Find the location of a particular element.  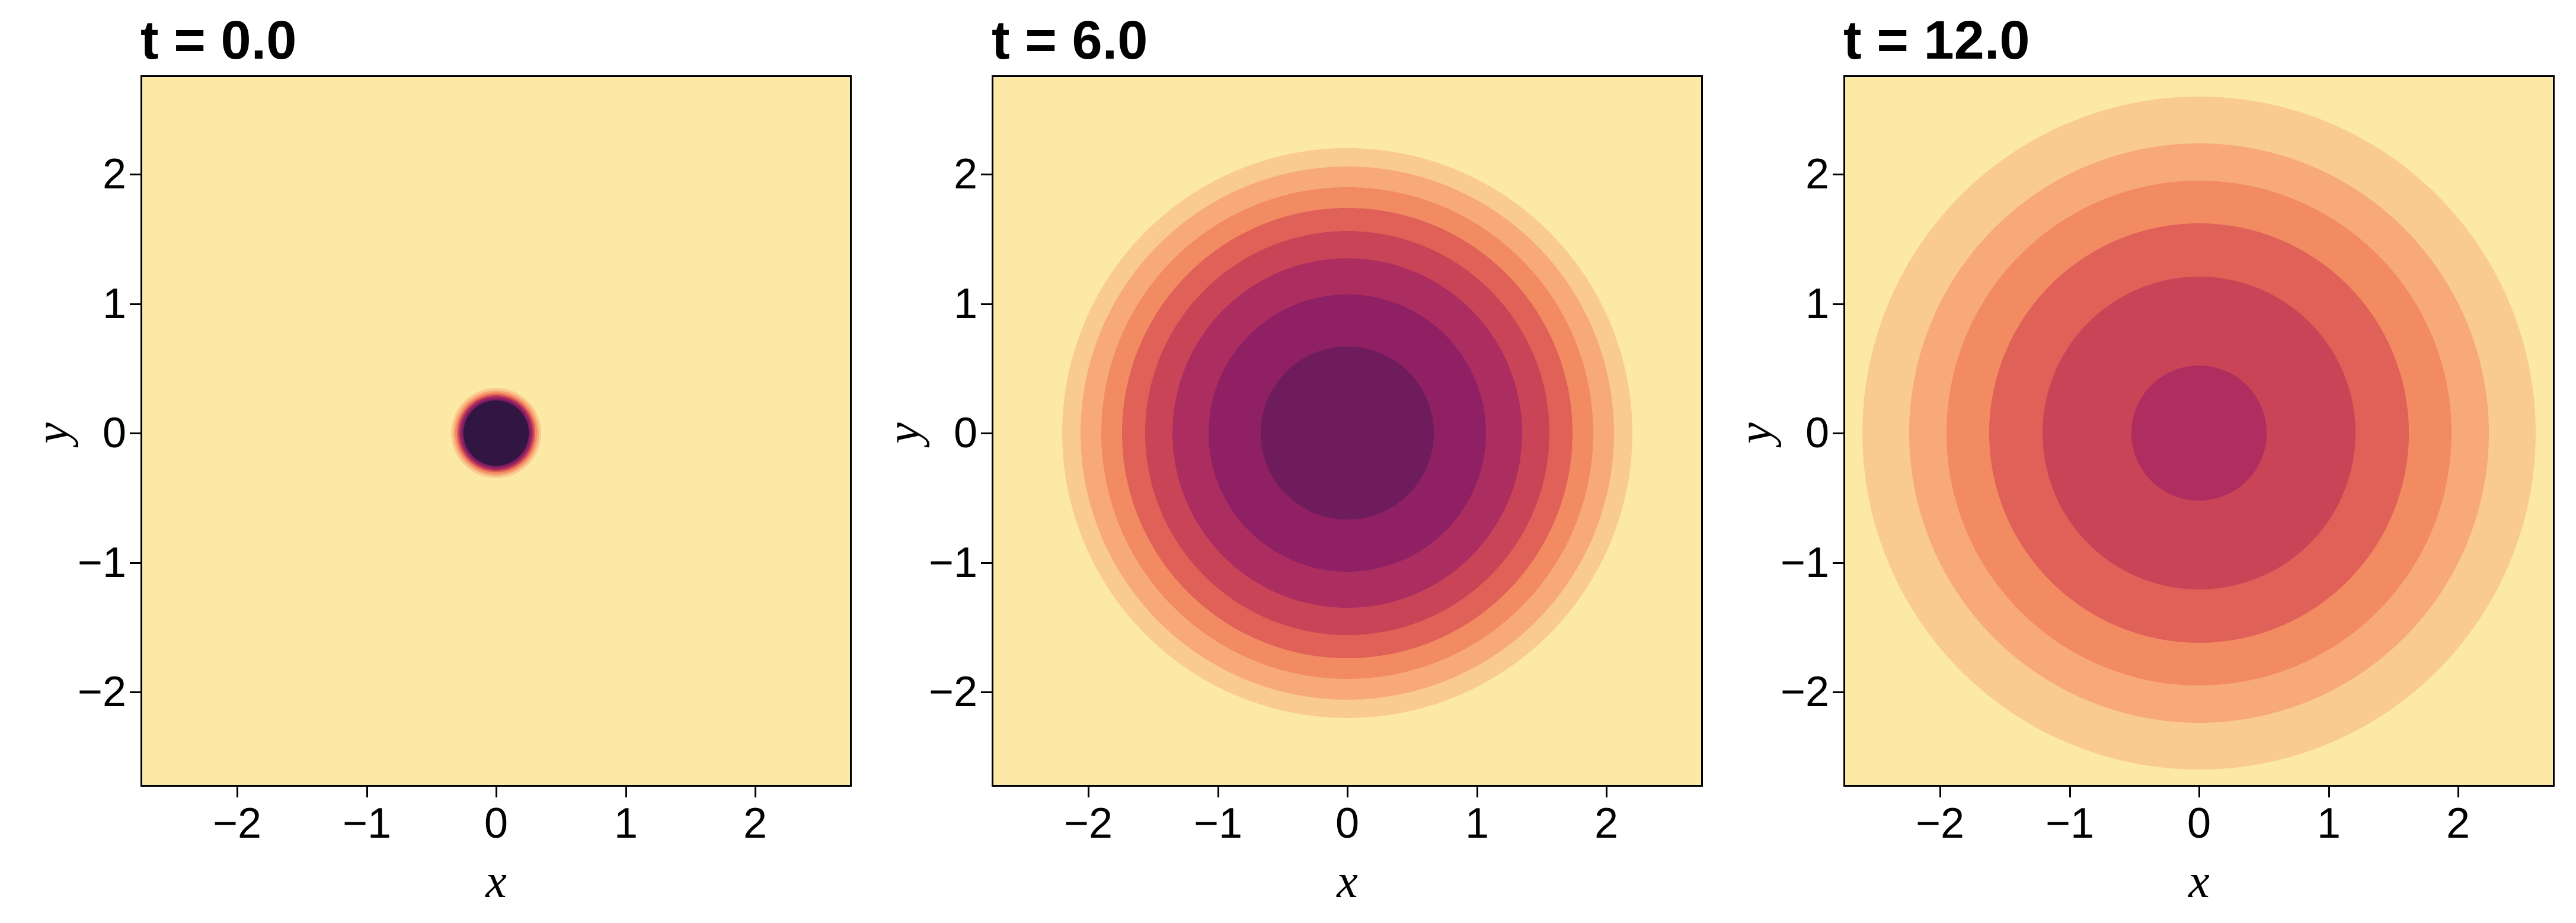

panel-title-t6: t = 6.0 is located at coordinates (1070, 40).